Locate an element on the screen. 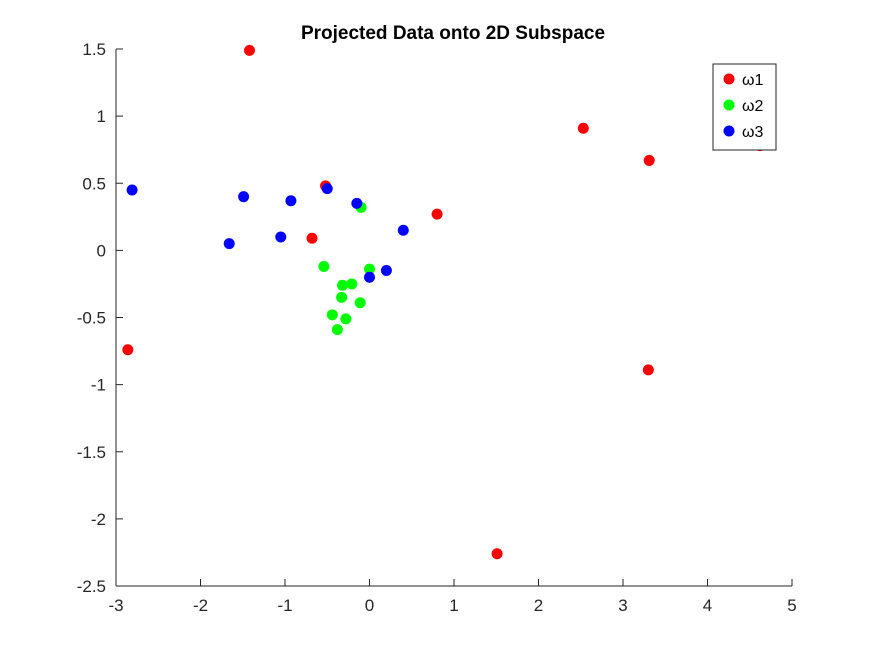 The image size is (875, 661). x-tick-label: -3 is located at coordinates (115, 605).